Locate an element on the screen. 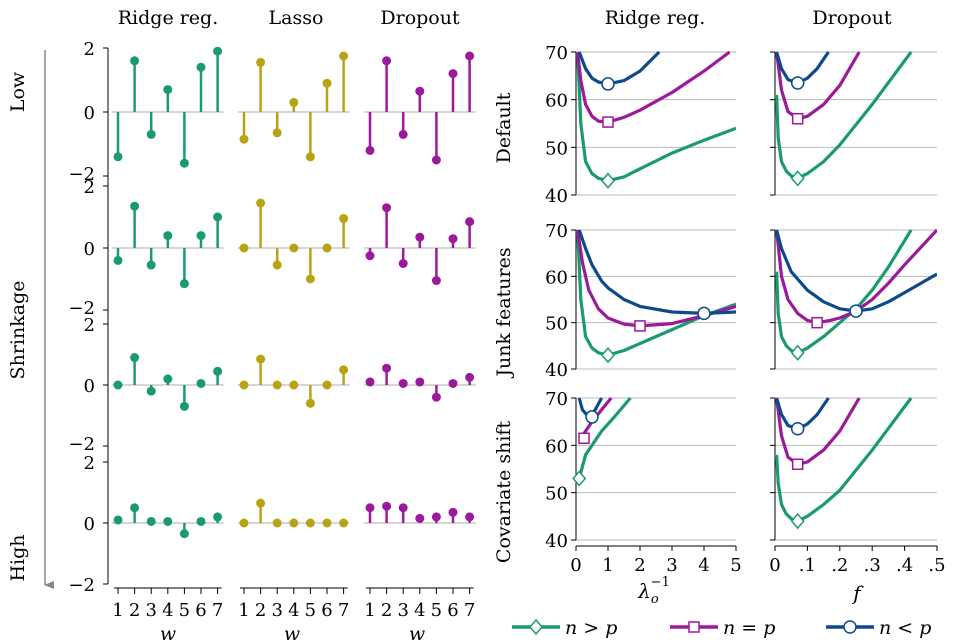 Image resolution: width=958 pixels, height=643 pixels. legend-marker-n-eq-p is located at coordinates (694, 627).